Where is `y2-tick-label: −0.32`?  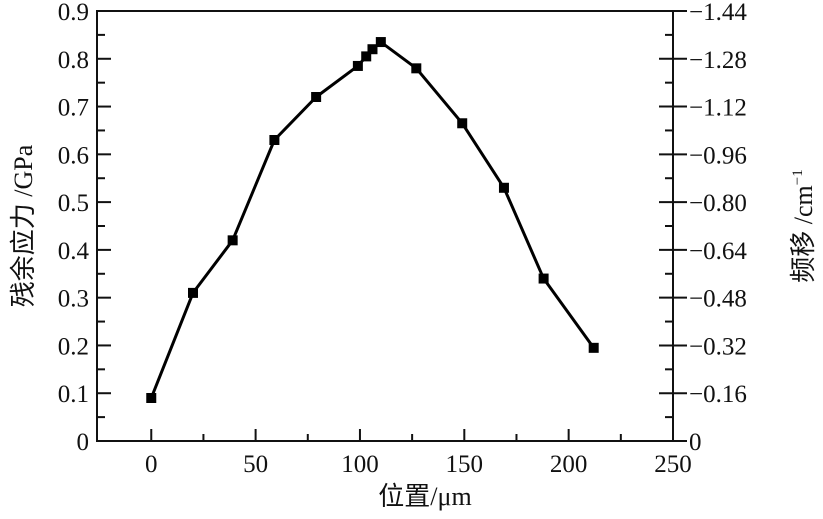
y2-tick-label: −0.32 is located at coordinates (718, 346).